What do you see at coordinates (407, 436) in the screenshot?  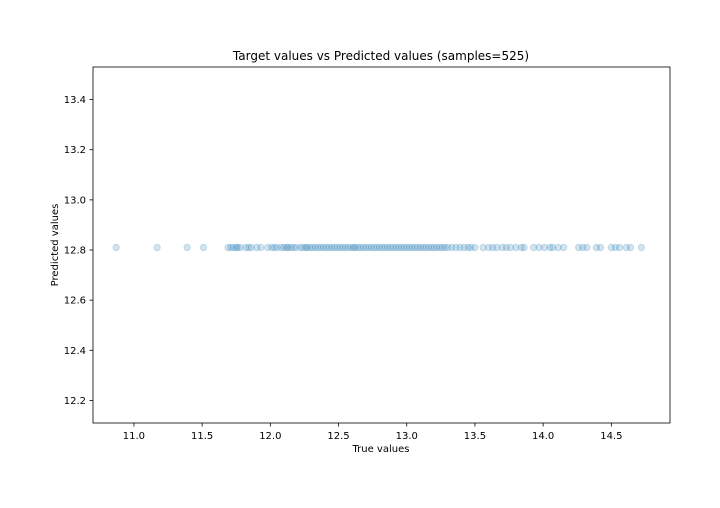 I see `x-tick-label: 13.0` at bounding box center [407, 436].